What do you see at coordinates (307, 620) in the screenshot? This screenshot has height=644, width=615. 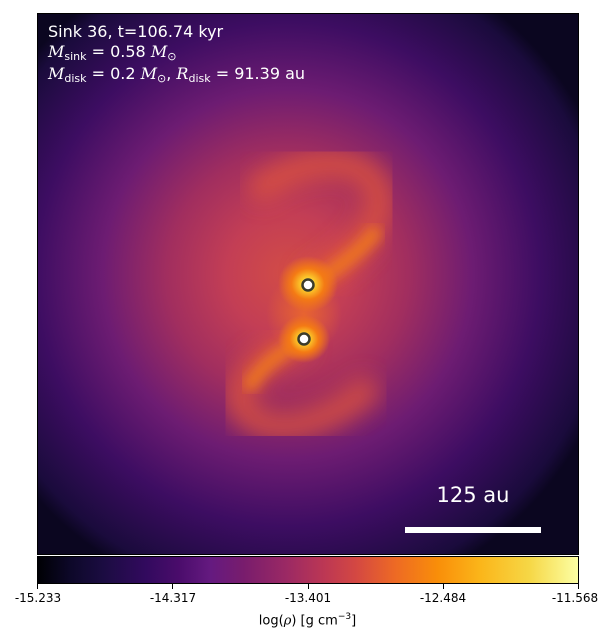 I see `colorbar-label: log(ρ) [g cm−3]` at bounding box center [307, 620].